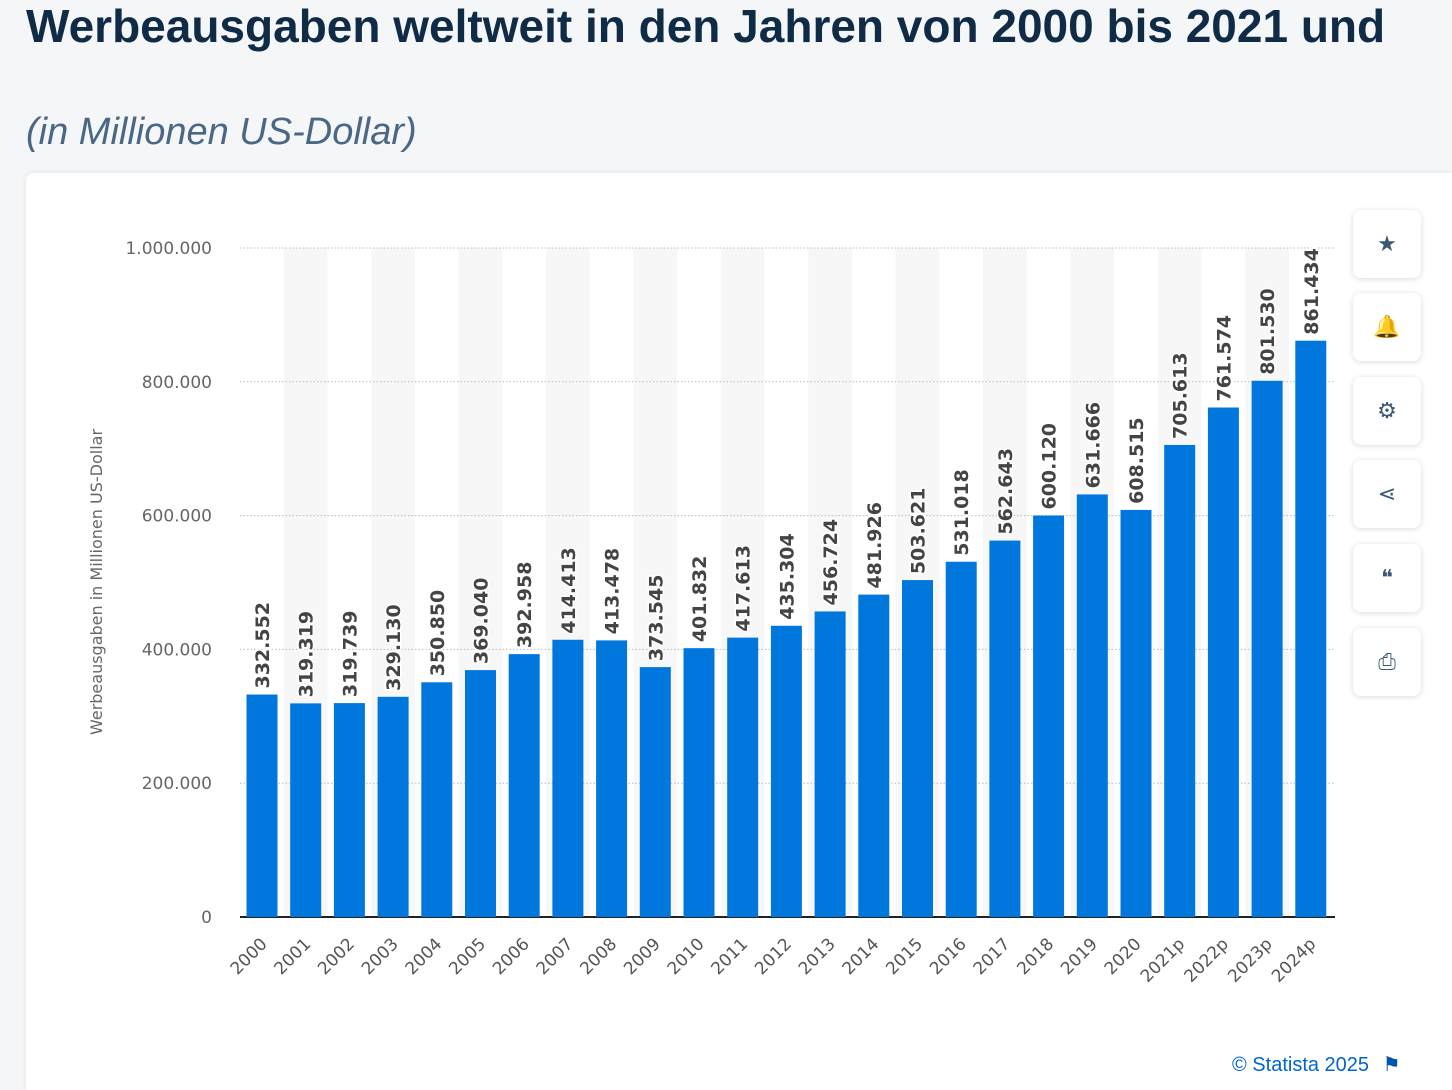 The width and height of the screenshot is (1452, 1090). What do you see at coordinates (1224, 358) in the screenshot?
I see `data-label: 761.574` at bounding box center [1224, 358].